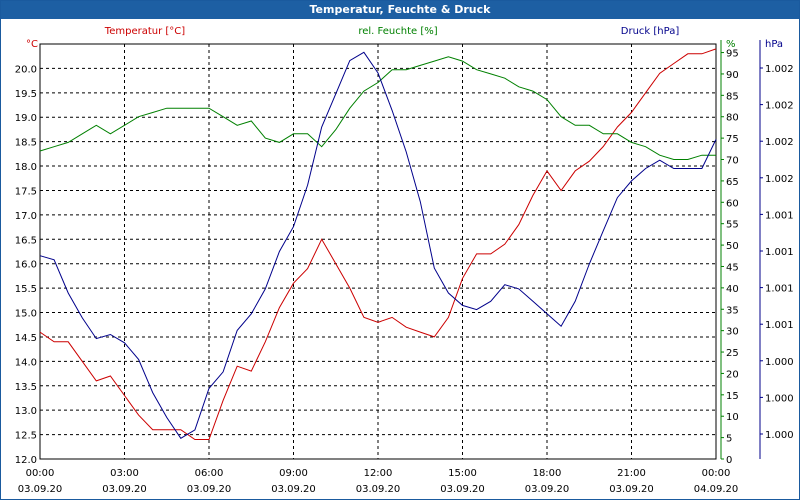 Image resolution: width=800 pixels, height=500 pixels. What do you see at coordinates (26, 436) in the screenshot?
I see `temperature-tick-label: 12.5` at bounding box center [26, 436].